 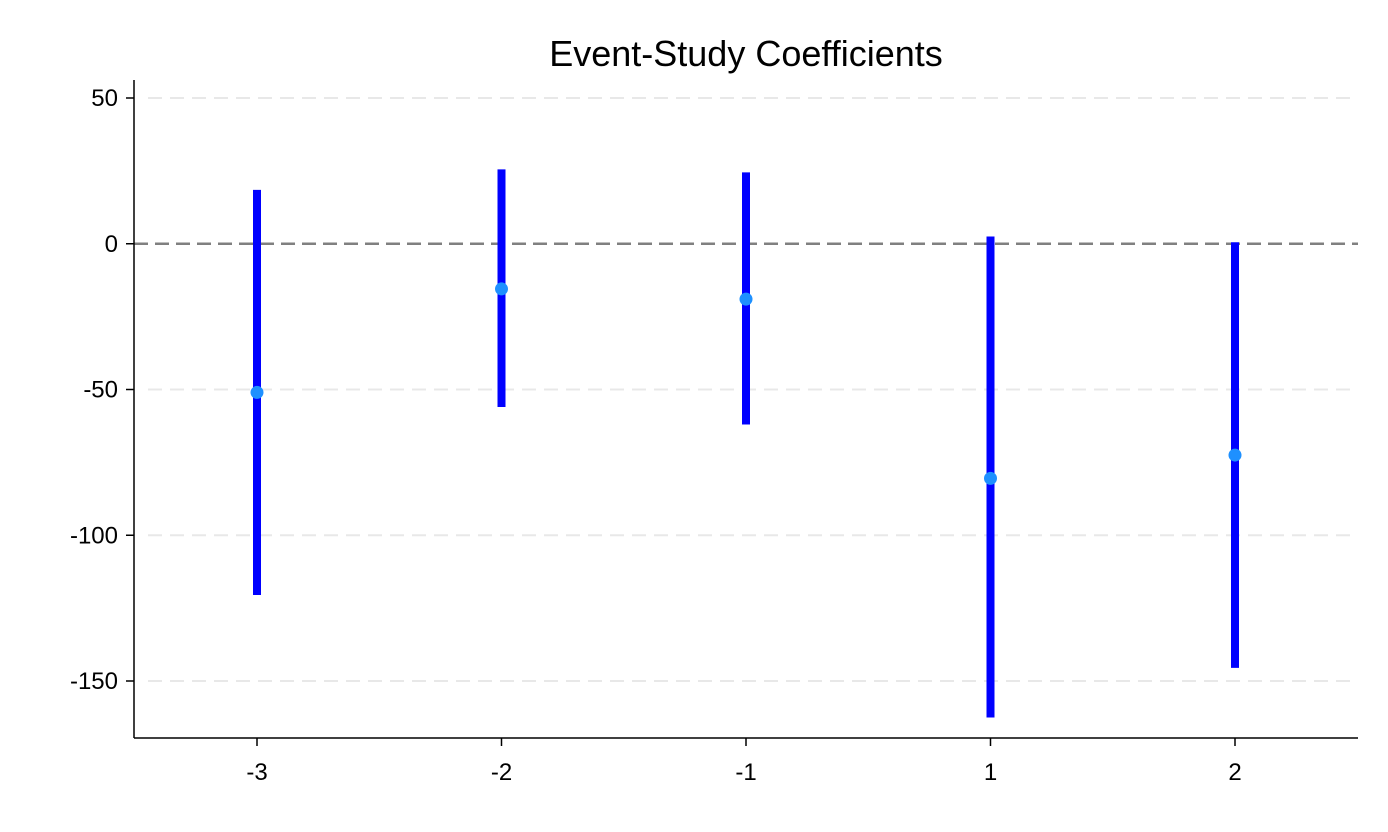 I want to click on x-tick-label: 1, so click(x=990, y=772).